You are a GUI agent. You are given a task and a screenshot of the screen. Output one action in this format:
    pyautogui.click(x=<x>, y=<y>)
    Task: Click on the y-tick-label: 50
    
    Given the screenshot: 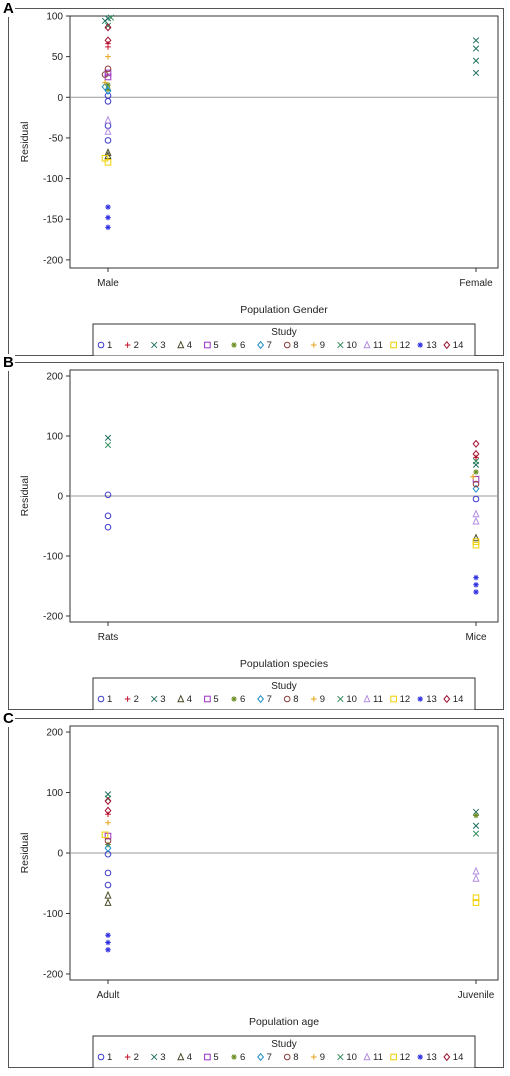 What is the action you would take?
    pyautogui.click(x=58, y=57)
    